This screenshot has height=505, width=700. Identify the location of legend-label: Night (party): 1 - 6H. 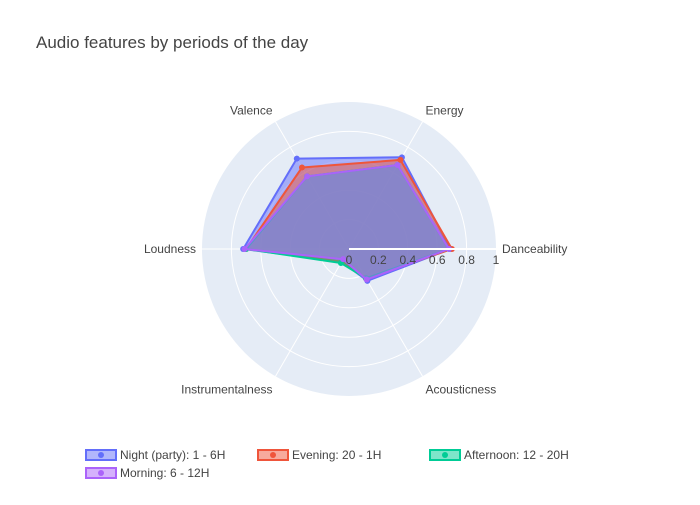
(172, 455).